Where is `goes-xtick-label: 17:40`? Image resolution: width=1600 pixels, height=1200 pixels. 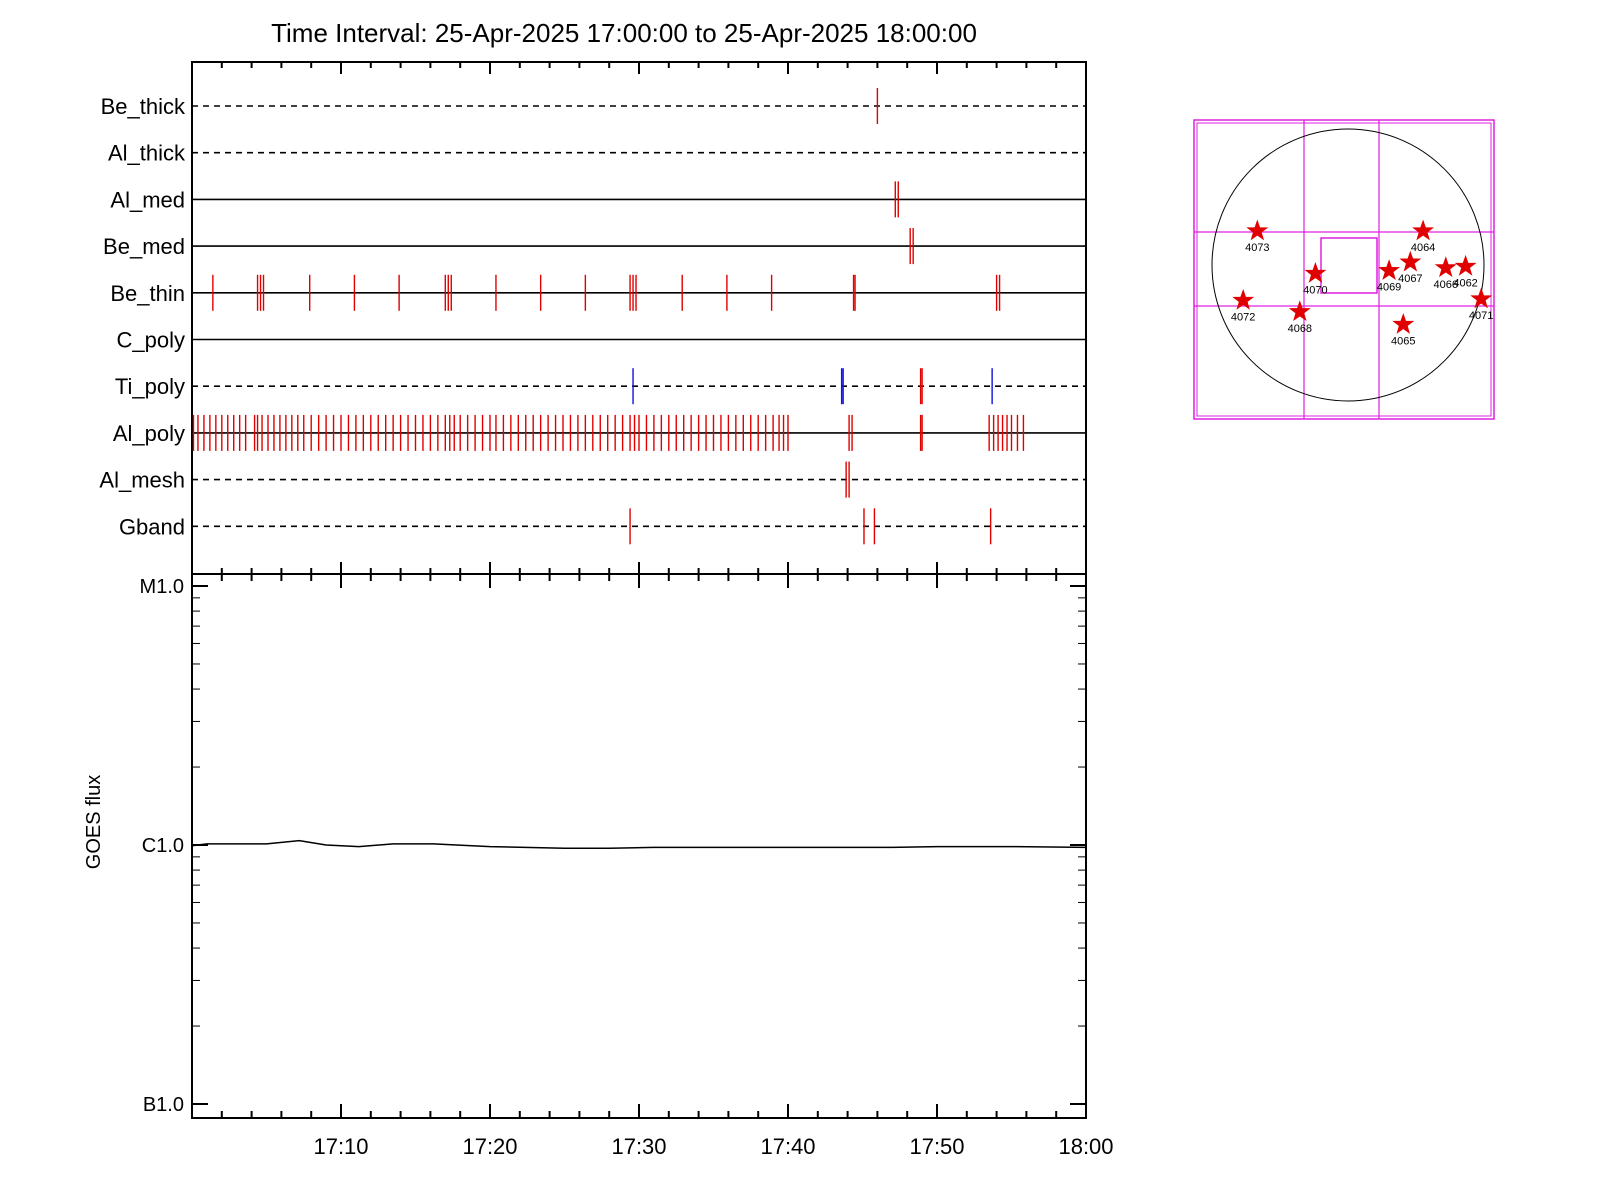
goes-xtick-label: 17:40 is located at coordinates (787, 1146).